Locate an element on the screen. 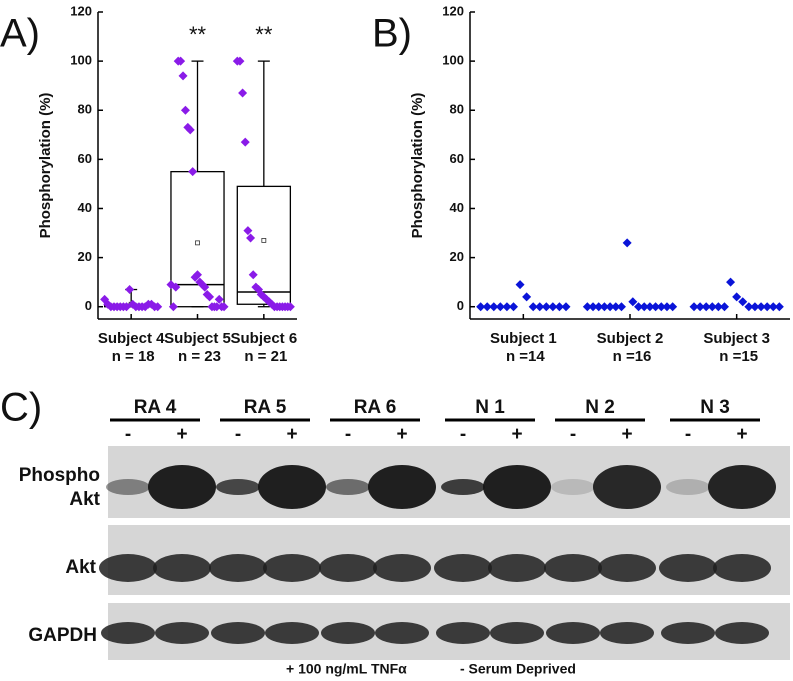  panel-label: B) is located at coordinates (392, 34).